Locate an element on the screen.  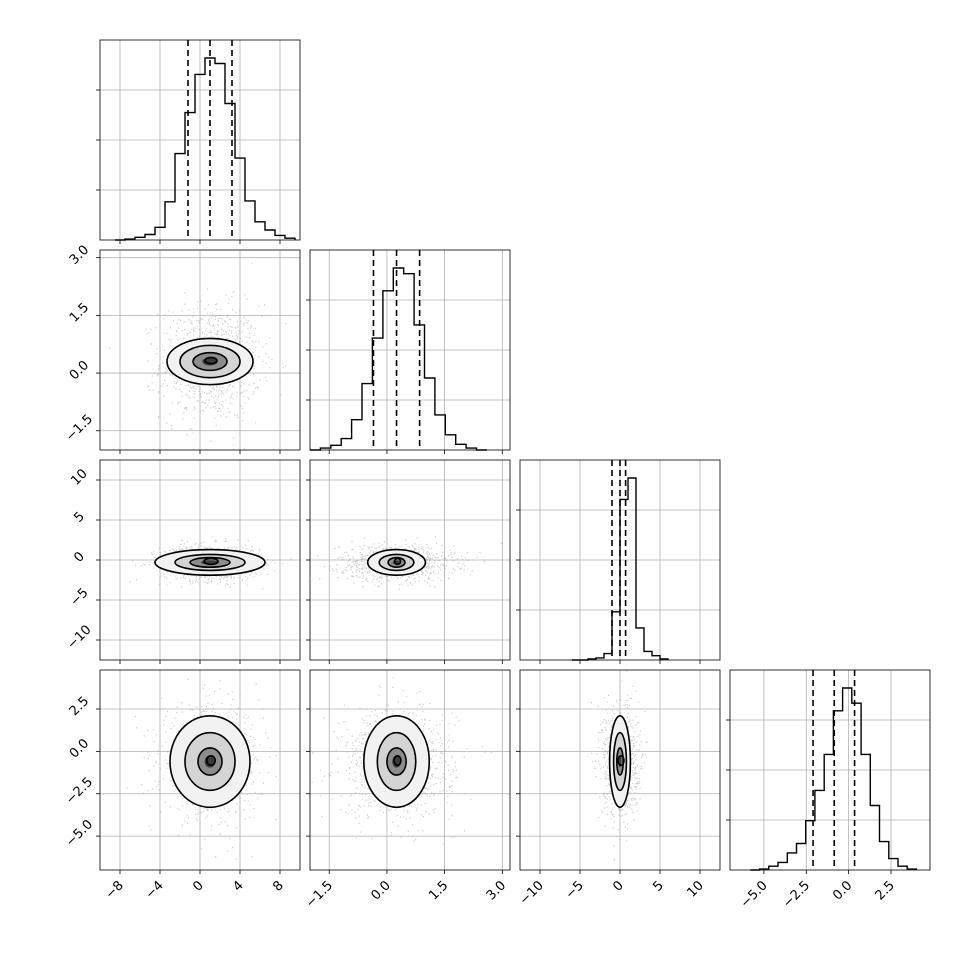
y-tick-label: −2.5 is located at coordinates (79, 791).